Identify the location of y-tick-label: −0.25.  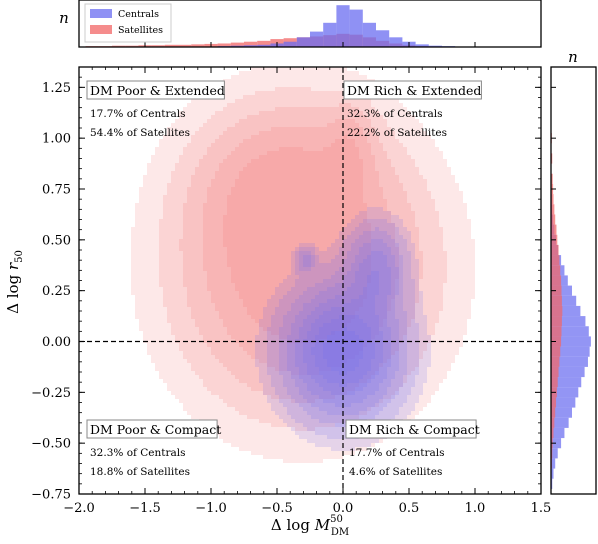
(51, 393).